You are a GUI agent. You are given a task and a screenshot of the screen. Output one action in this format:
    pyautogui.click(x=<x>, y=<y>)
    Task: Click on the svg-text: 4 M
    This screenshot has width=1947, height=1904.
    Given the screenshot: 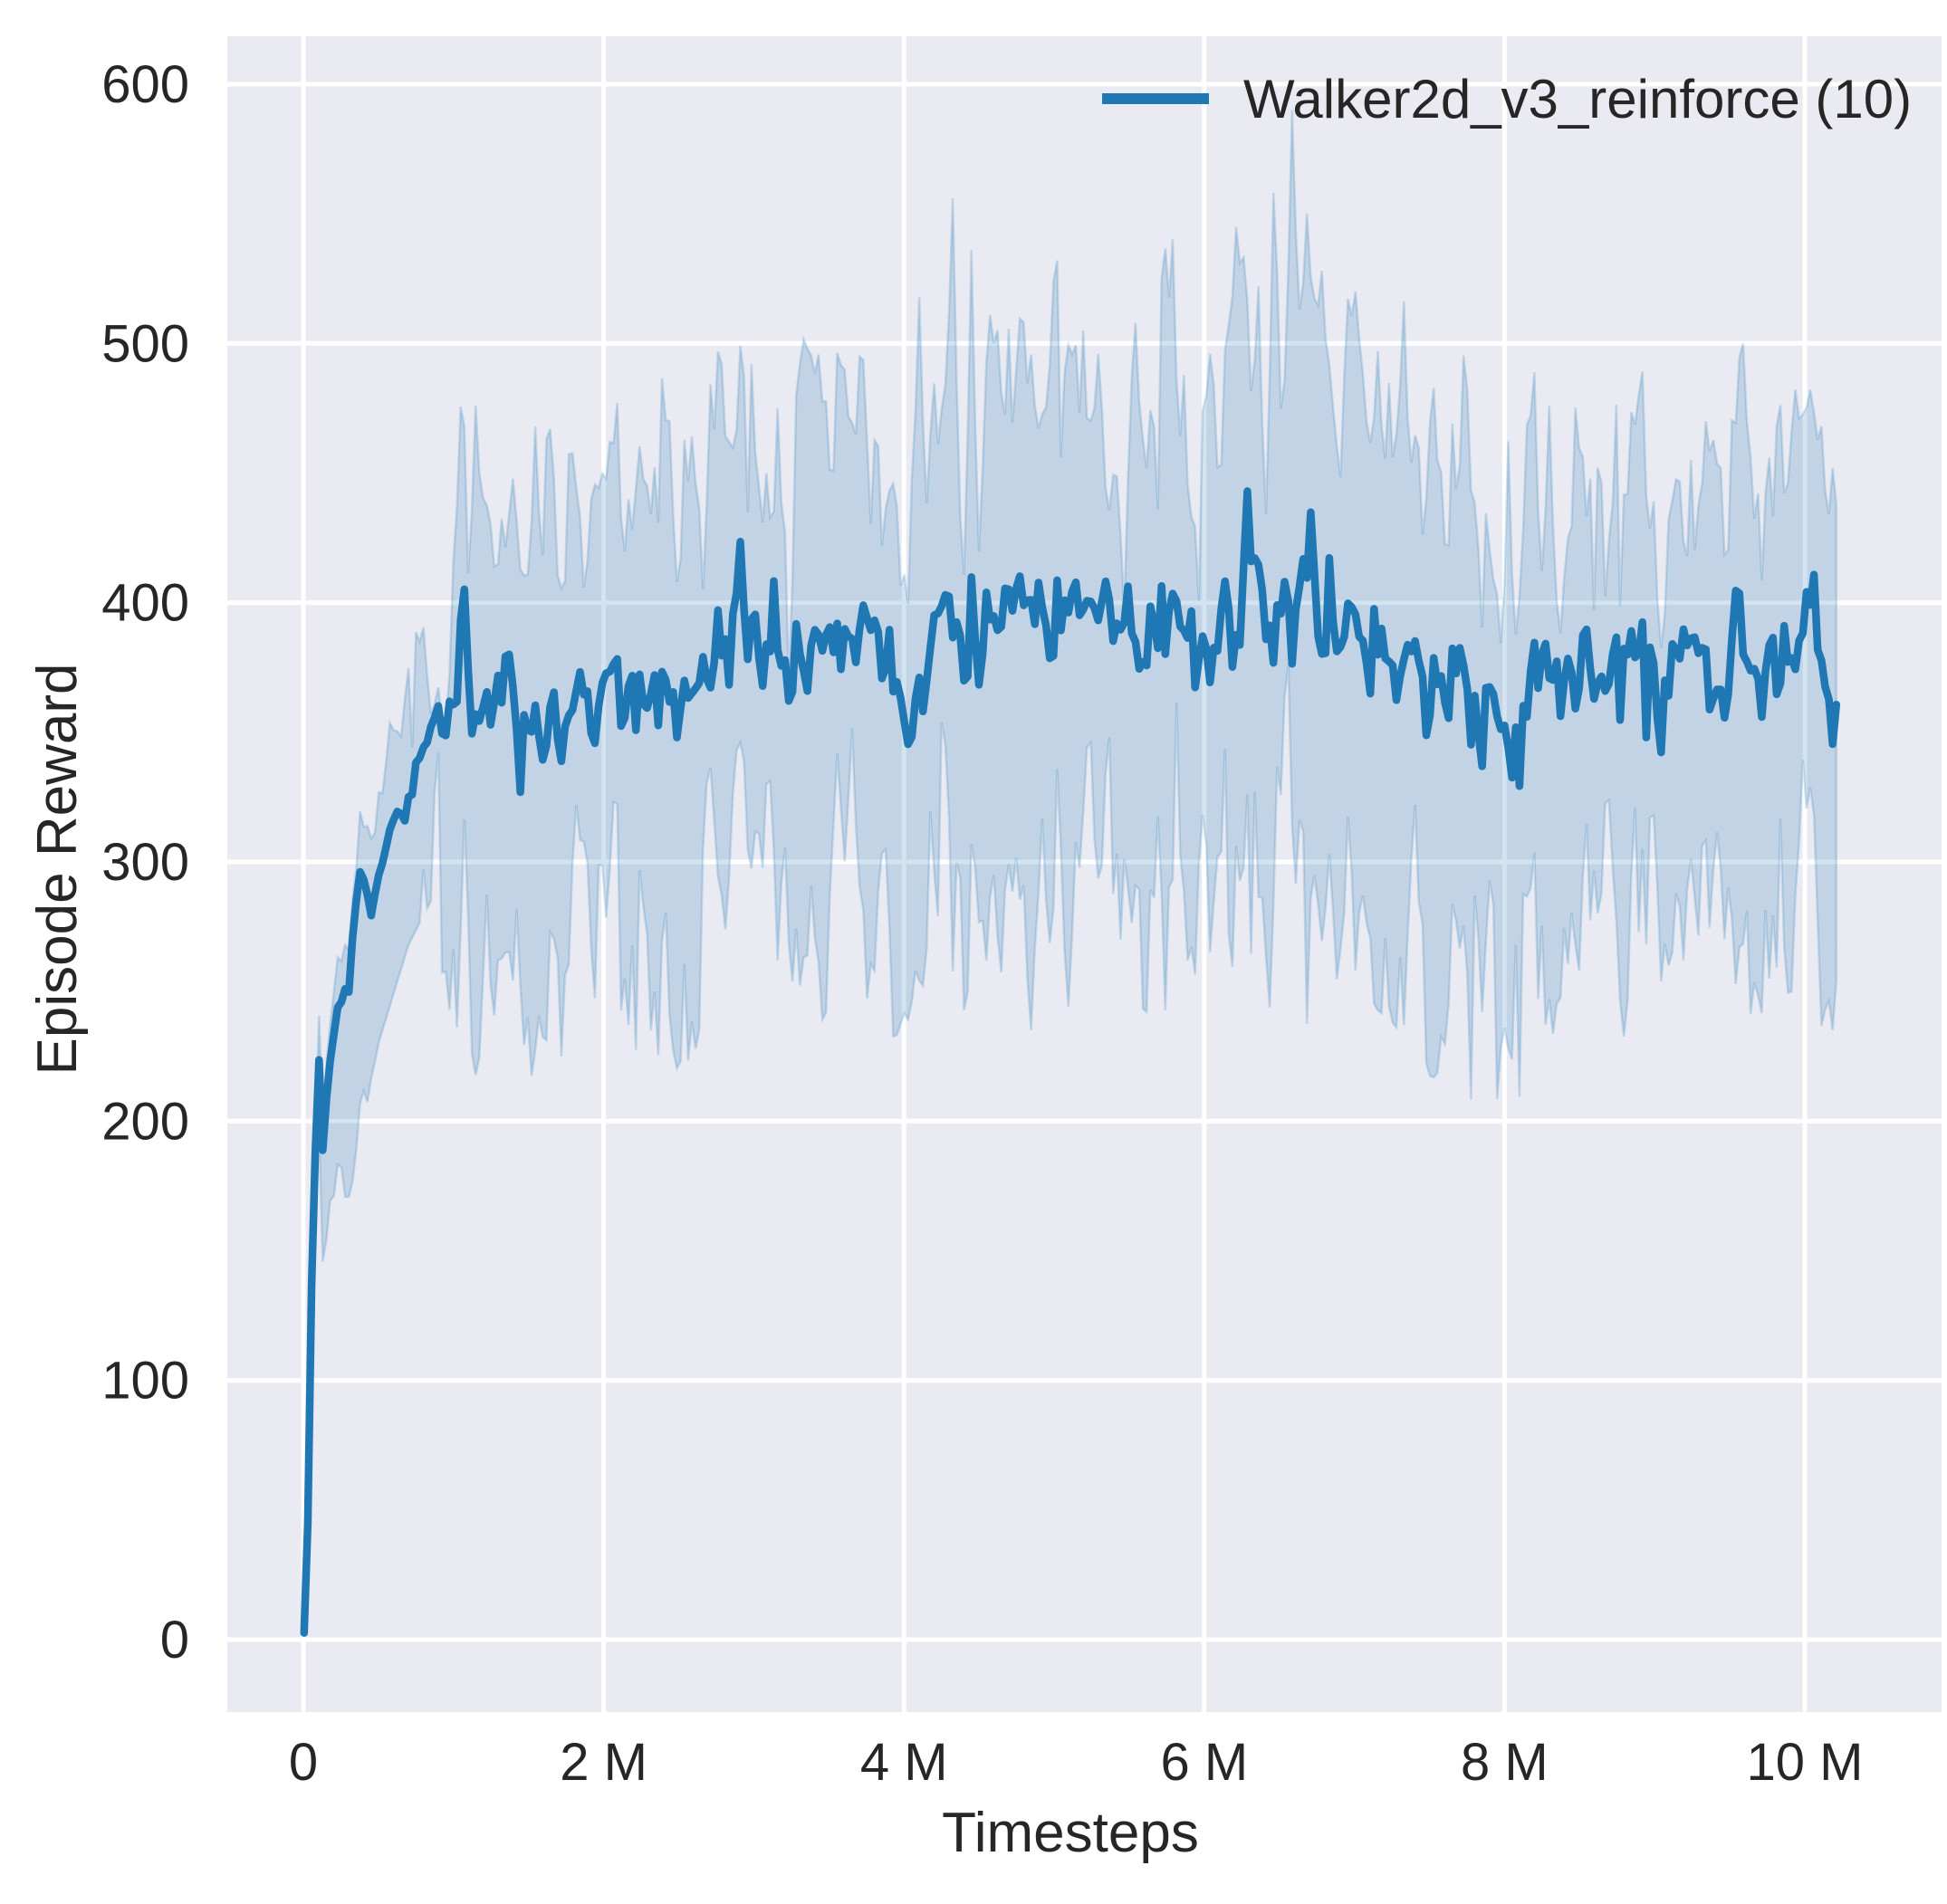 What is the action you would take?
    pyautogui.click(x=904, y=1762)
    